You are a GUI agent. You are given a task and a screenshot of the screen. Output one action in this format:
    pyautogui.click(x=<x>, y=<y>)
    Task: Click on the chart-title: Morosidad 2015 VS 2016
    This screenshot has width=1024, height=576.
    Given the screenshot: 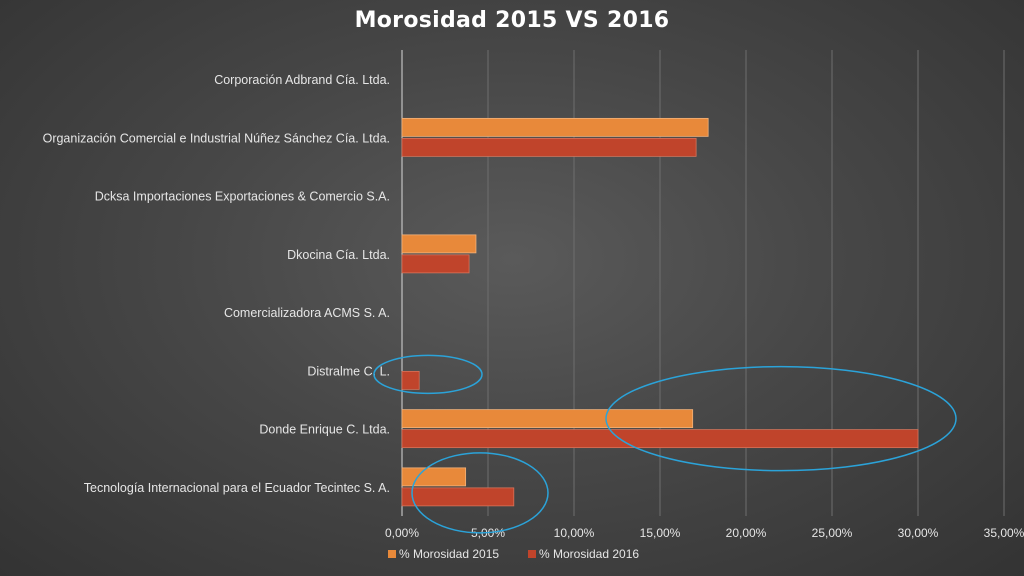 What is the action you would take?
    pyautogui.click(x=512, y=20)
    